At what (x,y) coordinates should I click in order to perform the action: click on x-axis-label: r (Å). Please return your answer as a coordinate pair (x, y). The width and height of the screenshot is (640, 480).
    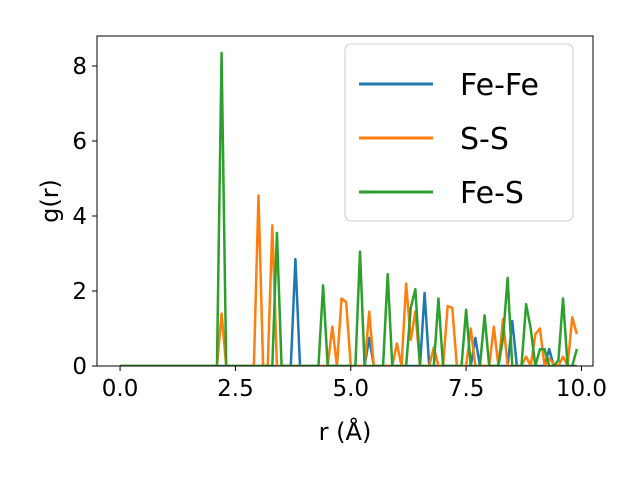
    Looking at the image, I should click on (345, 431).